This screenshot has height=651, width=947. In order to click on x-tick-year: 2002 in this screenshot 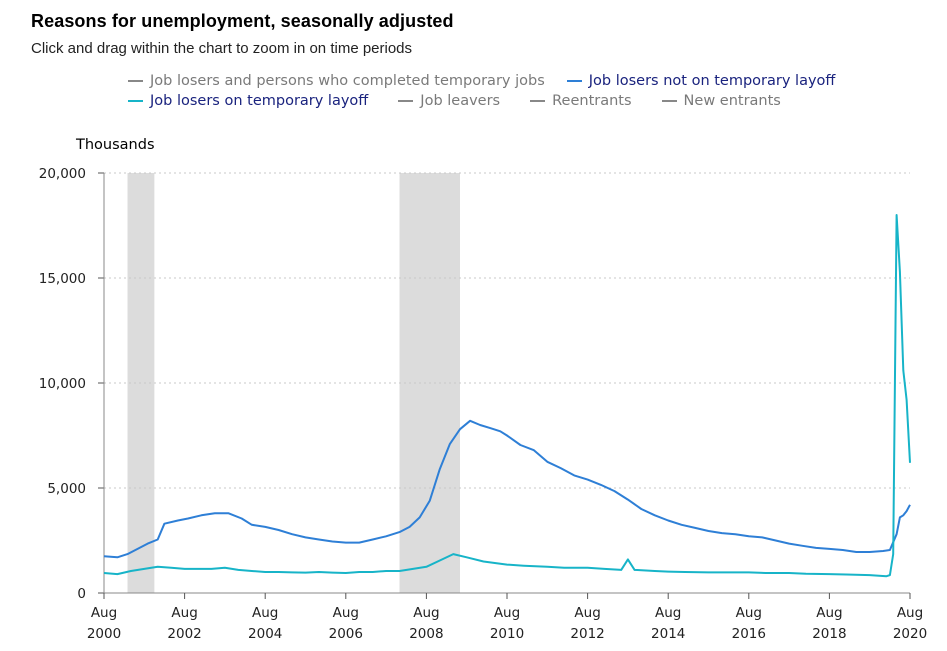, I will do `click(184, 634)`.